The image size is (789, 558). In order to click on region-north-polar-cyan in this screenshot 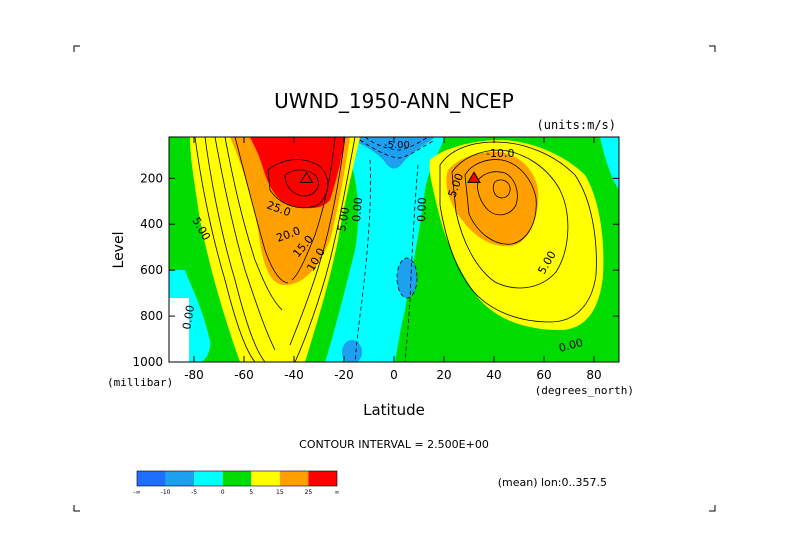, I will do `click(609, 163)`.